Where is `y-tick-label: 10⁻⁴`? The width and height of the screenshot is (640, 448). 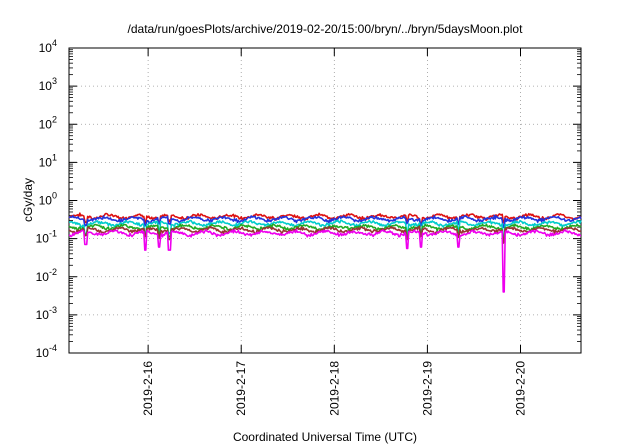
y-tick-label: 10⁻⁴ is located at coordinates (46, 351).